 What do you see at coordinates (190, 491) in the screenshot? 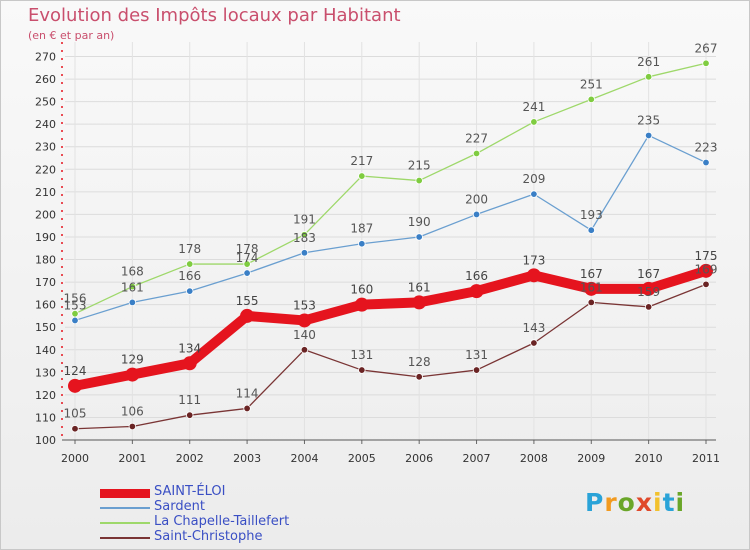
I see `legend-label: SAINT-ÉLOI` at bounding box center [190, 491].